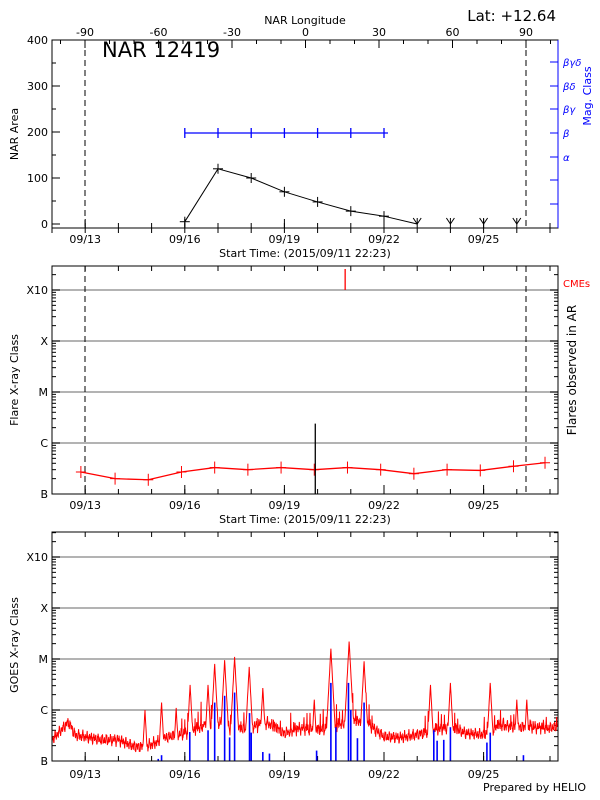 This screenshot has width=600, height=800. I want to click on lon-tick-label: 90, so click(526, 32).